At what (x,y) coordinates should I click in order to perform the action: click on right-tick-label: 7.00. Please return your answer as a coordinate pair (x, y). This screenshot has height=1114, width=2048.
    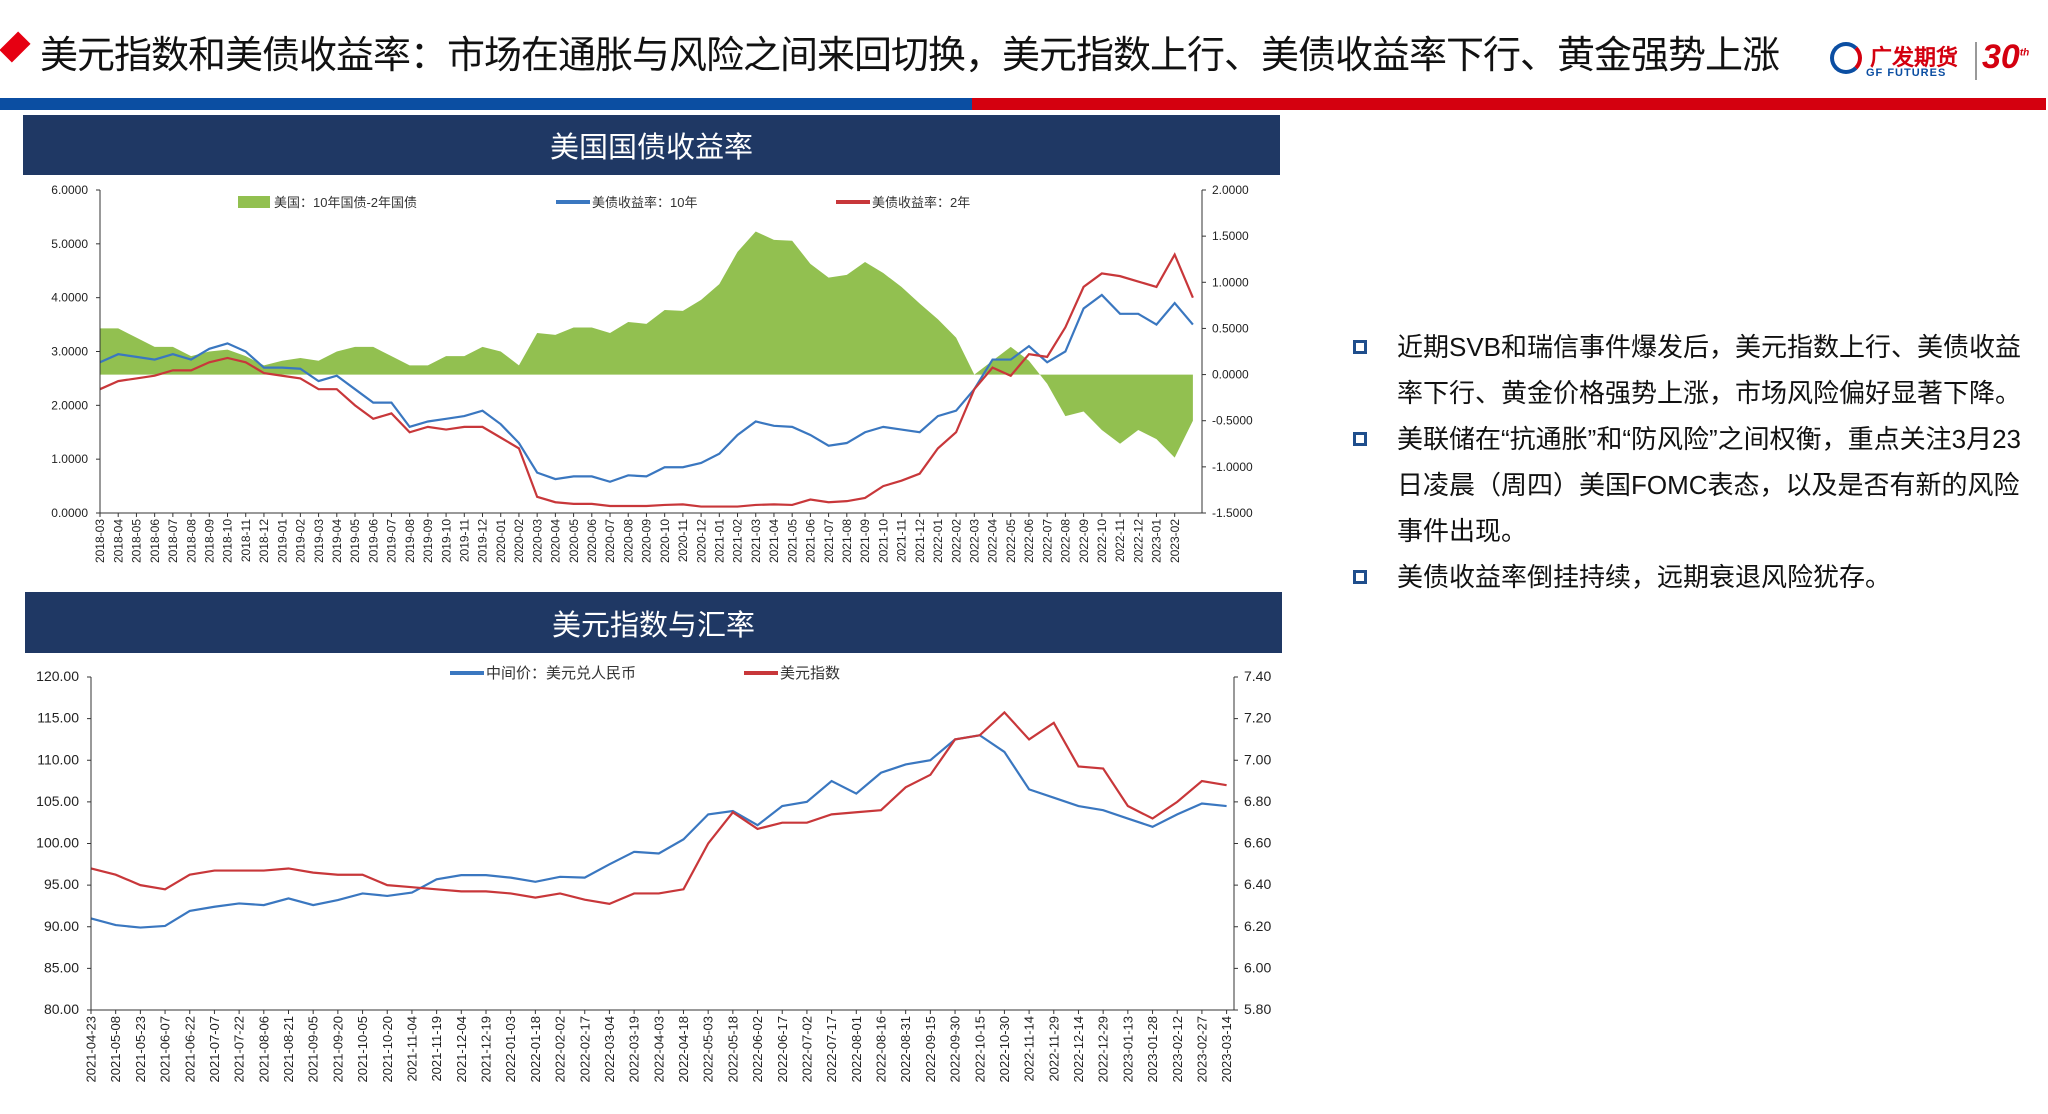
    Looking at the image, I should click on (1257, 759).